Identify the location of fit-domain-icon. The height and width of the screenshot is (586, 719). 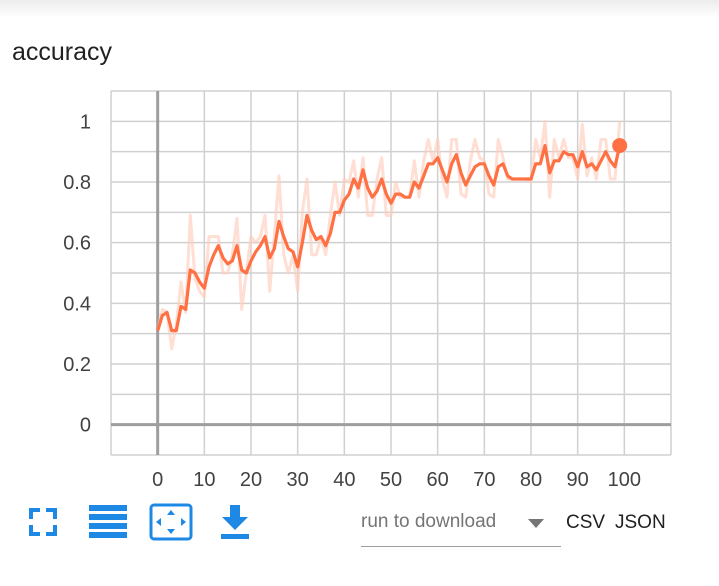
(171, 522).